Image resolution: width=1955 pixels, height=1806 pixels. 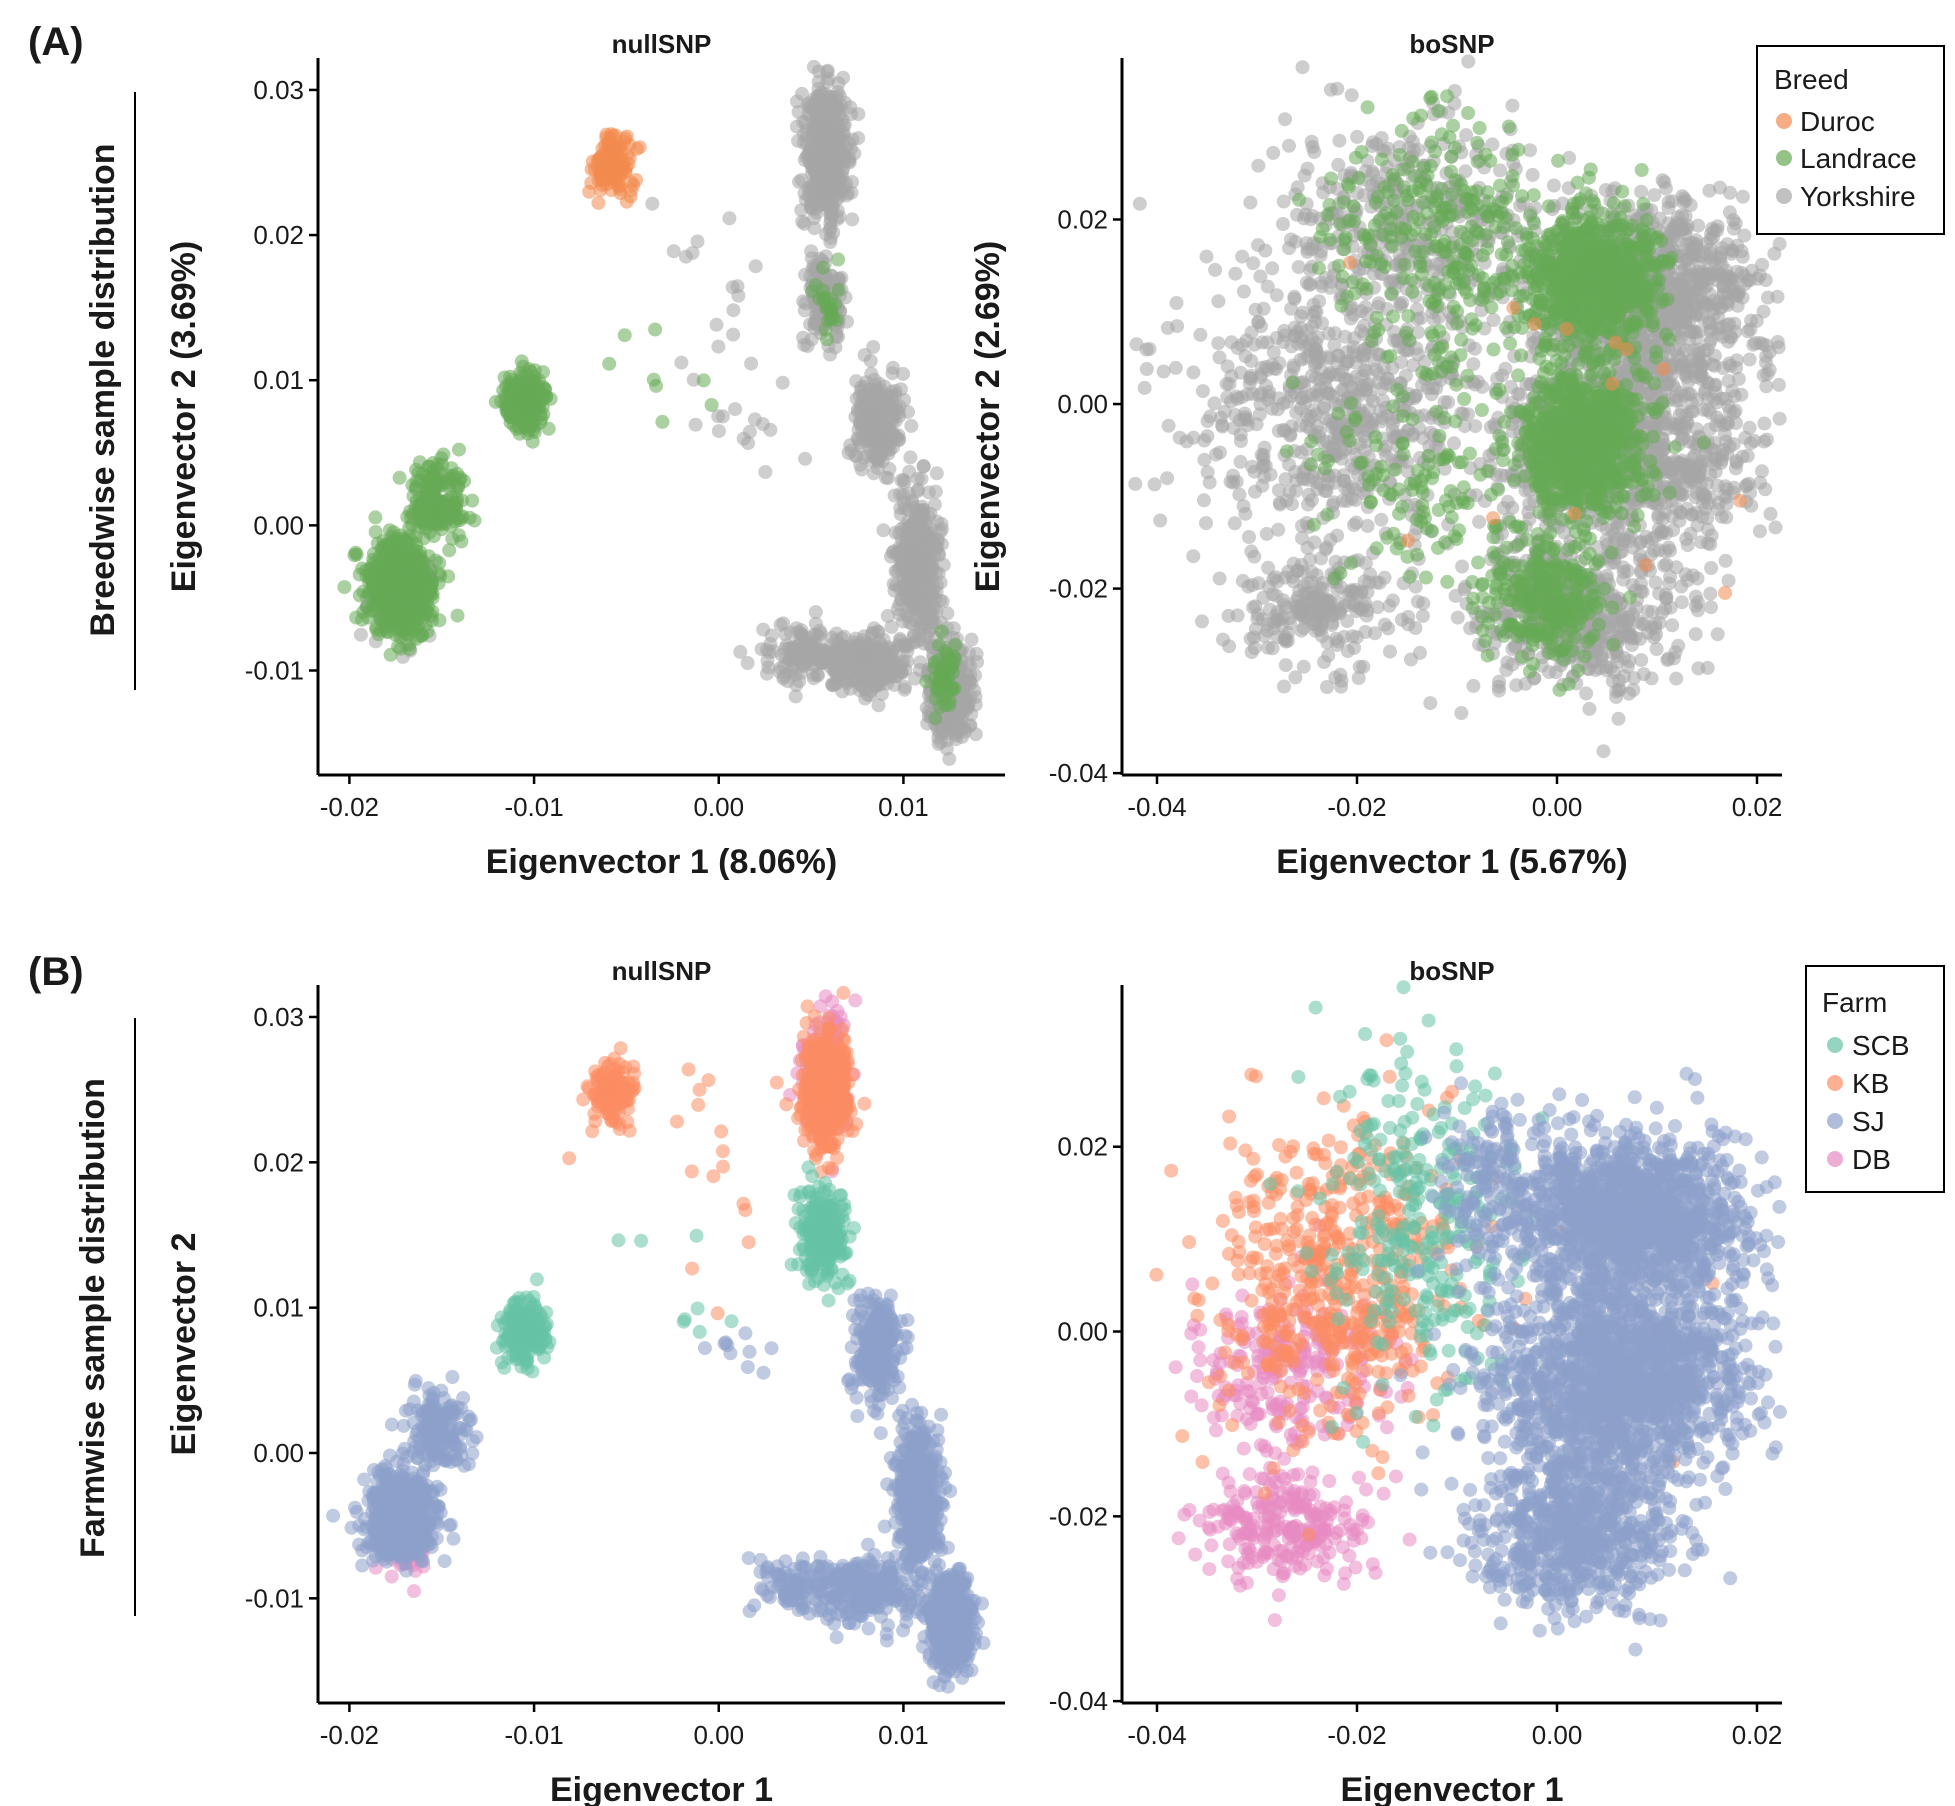 What do you see at coordinates (661, 862) in the screenshot?
I see `x-axis-title: Eigenvector 1 (8.06%)` at bounding box center [661, 862].